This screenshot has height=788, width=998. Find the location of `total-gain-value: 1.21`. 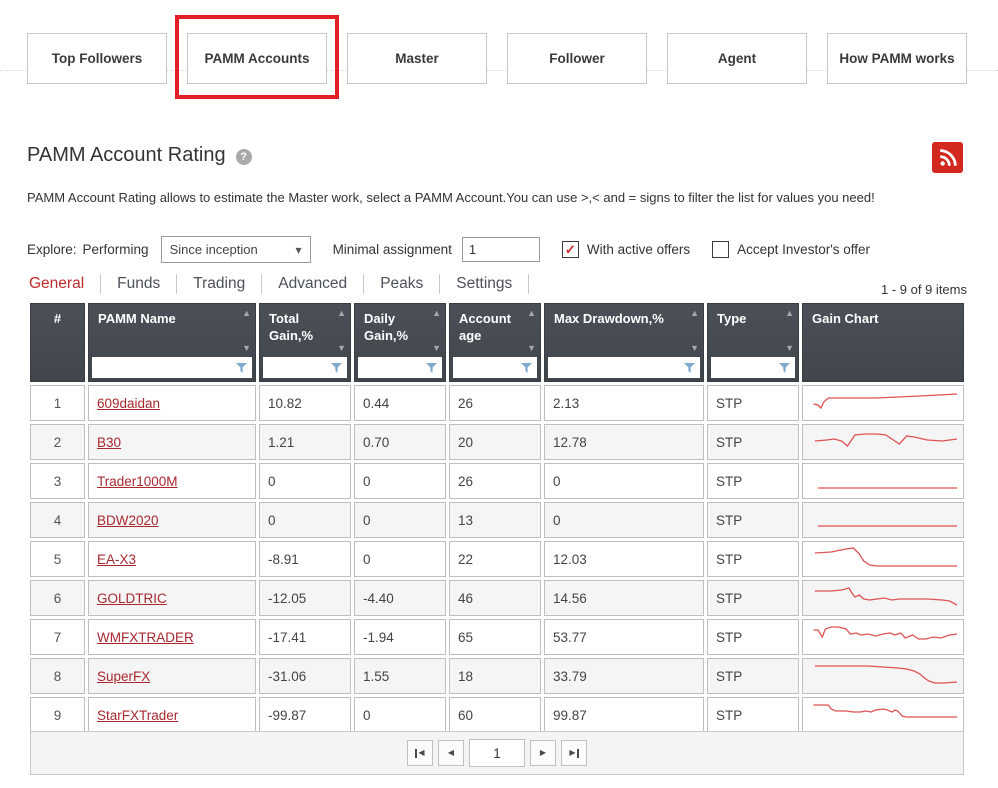

total-gain-value: 1.21 is located at coordinates (305, 442).